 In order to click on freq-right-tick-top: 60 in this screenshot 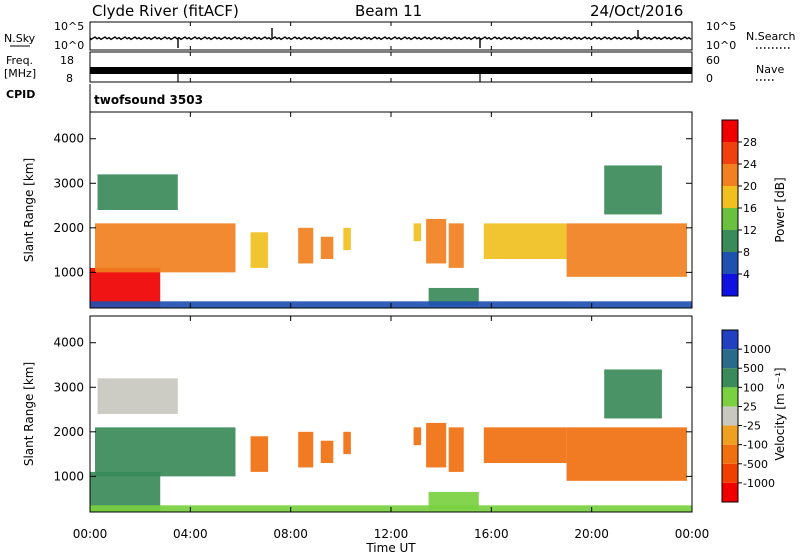, I will do `click(713, 60)`.